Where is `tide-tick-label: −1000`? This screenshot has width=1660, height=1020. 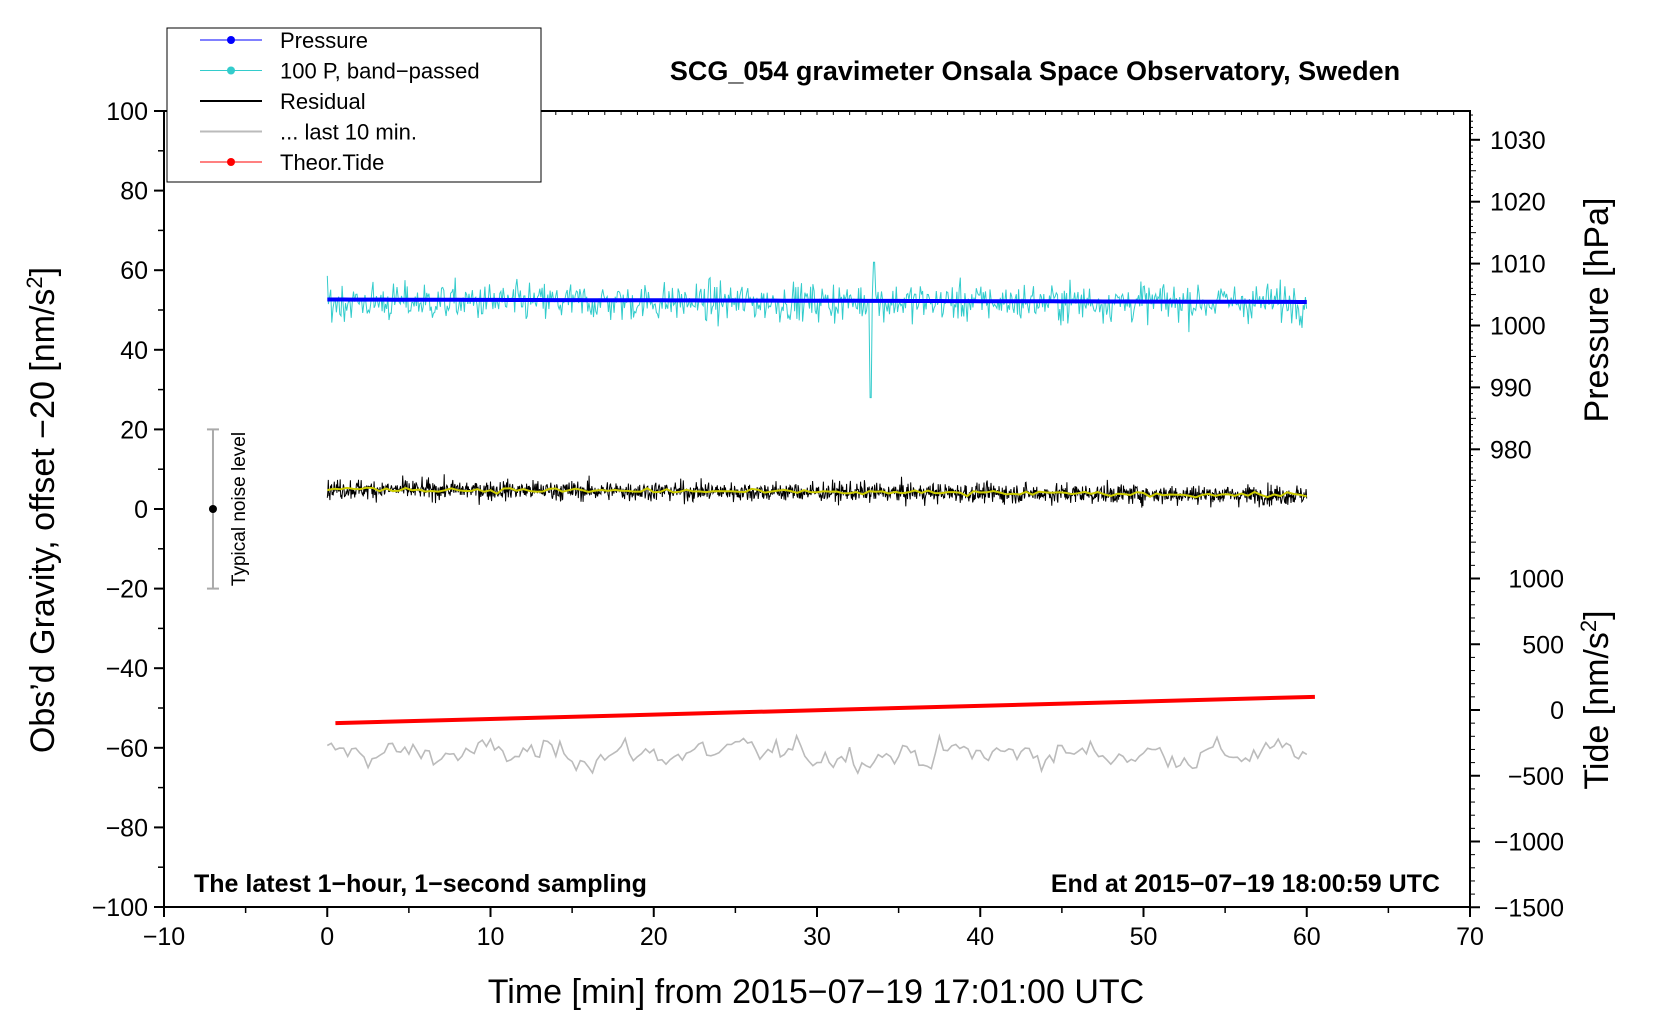
tide-tick-label: −1000 is located at coordinates (1529, 843).